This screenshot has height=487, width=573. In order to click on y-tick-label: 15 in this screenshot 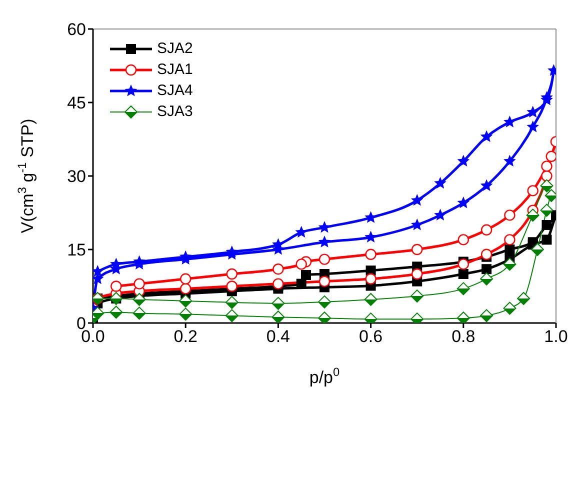, I will do `click(76, 250)`.